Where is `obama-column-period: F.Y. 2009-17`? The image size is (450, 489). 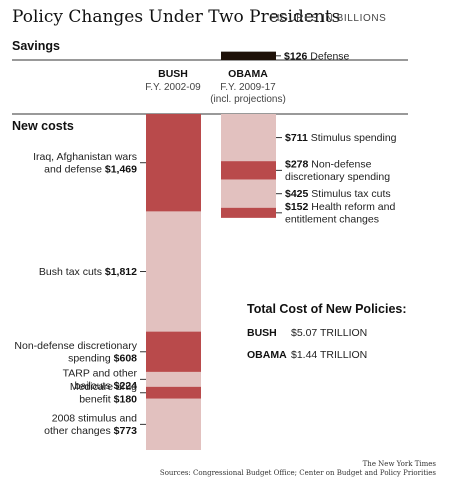 obama-column-period: F.Y. 2009-17 is located at coordinates (248, 87).